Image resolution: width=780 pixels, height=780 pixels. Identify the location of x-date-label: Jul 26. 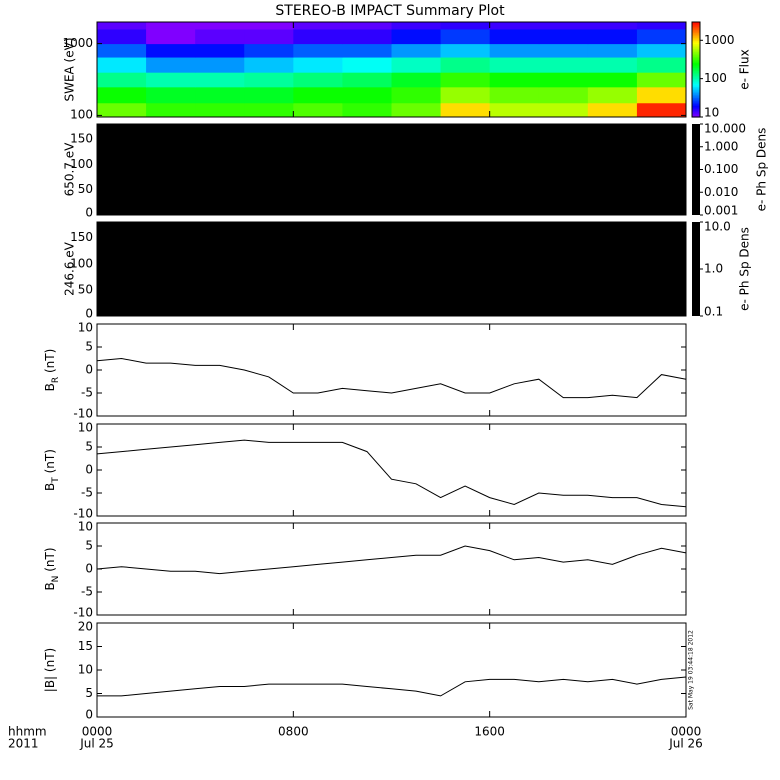
(685, 744).